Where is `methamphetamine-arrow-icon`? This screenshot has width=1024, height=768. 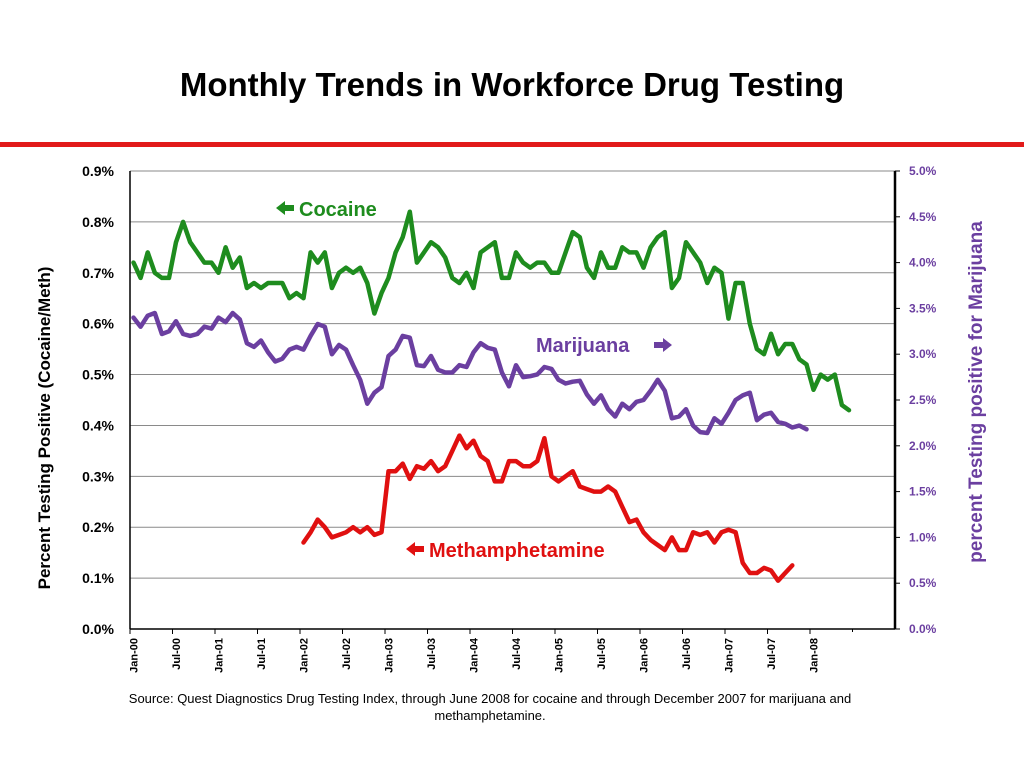
methamphetamine-arrow-icon is located at coordinates (415, 549).